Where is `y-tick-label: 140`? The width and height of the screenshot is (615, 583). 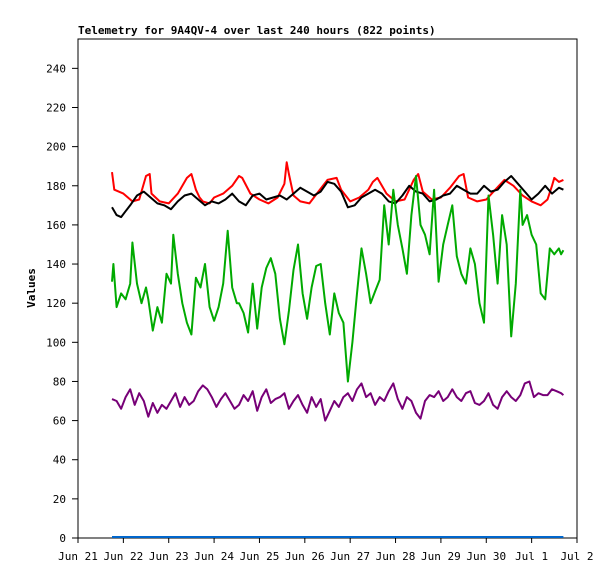
y-tick-label: 140 is located at coordinates (56, 264).